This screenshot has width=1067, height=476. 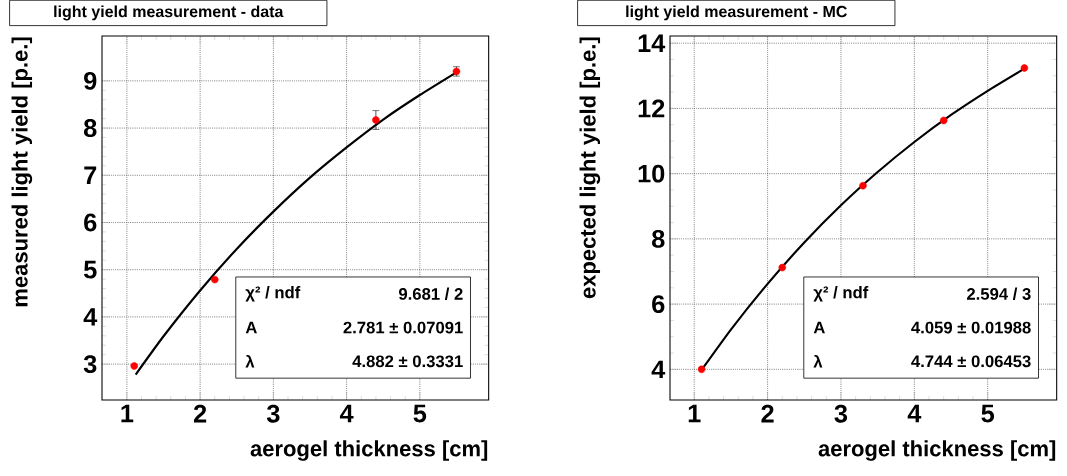 I want to click on chart-title: light yield measurement - data, so click(x=169, y=13).